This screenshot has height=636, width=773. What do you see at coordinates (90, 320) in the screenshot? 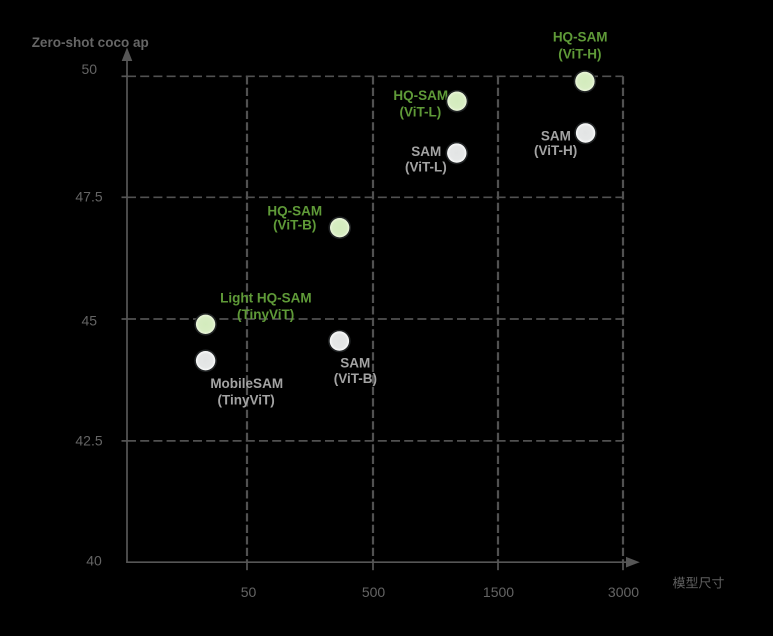
I see `svg-text: 45` at bounding box center [90, 320].